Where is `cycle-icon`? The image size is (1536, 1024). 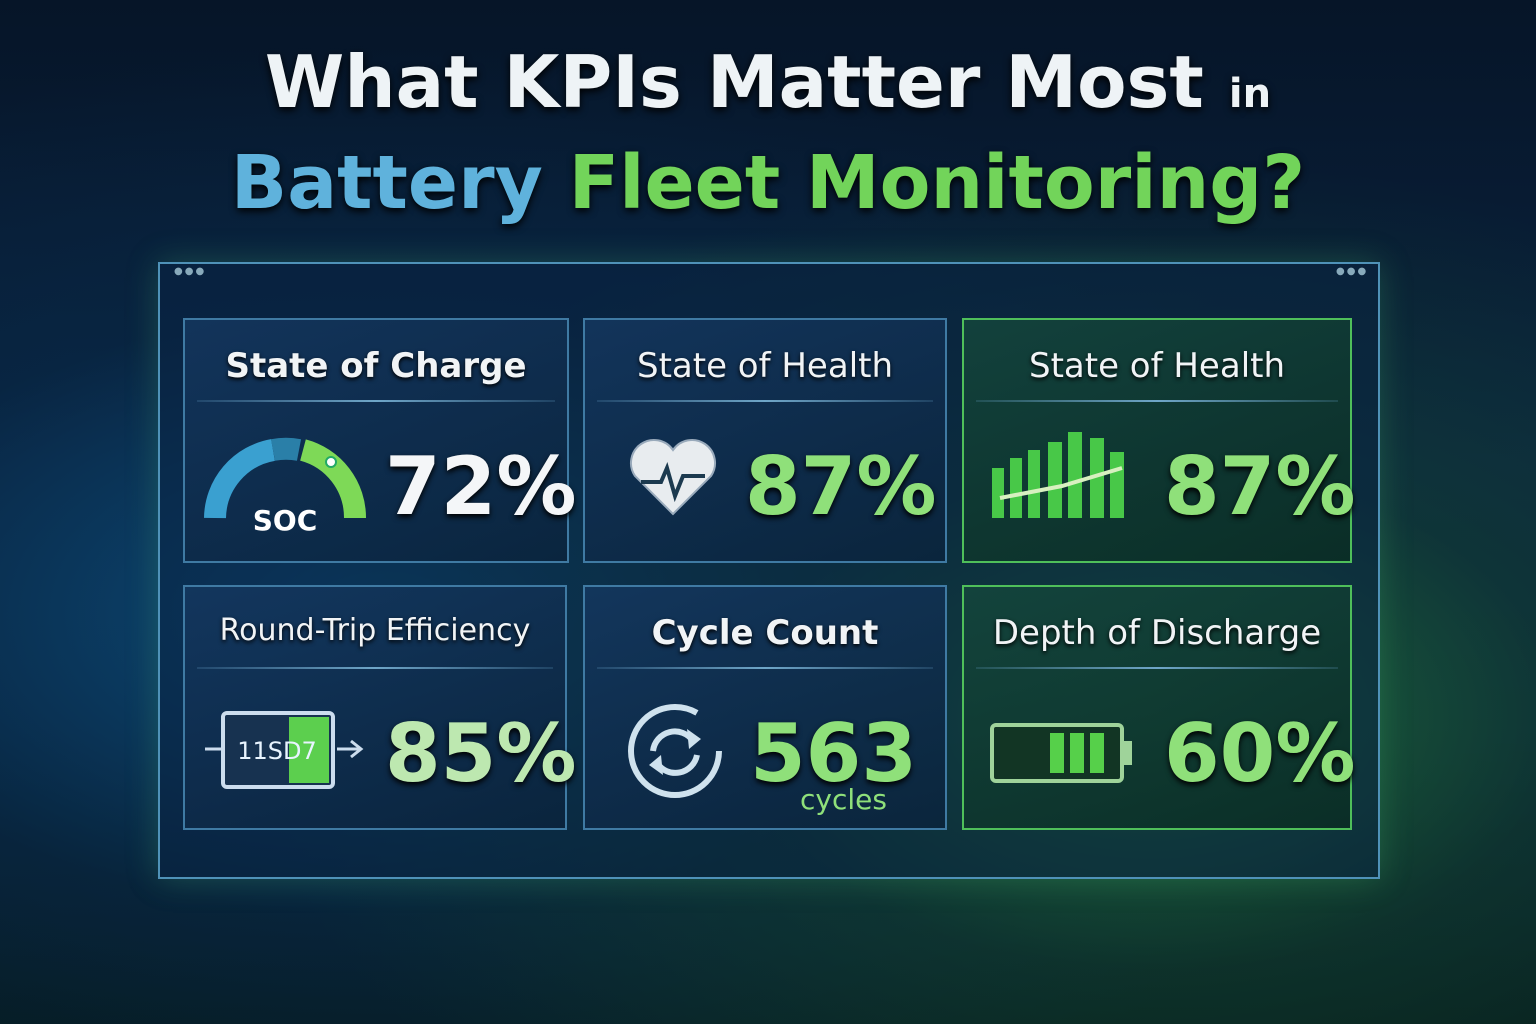 cycle-icon is located at coordinates (675, 751).